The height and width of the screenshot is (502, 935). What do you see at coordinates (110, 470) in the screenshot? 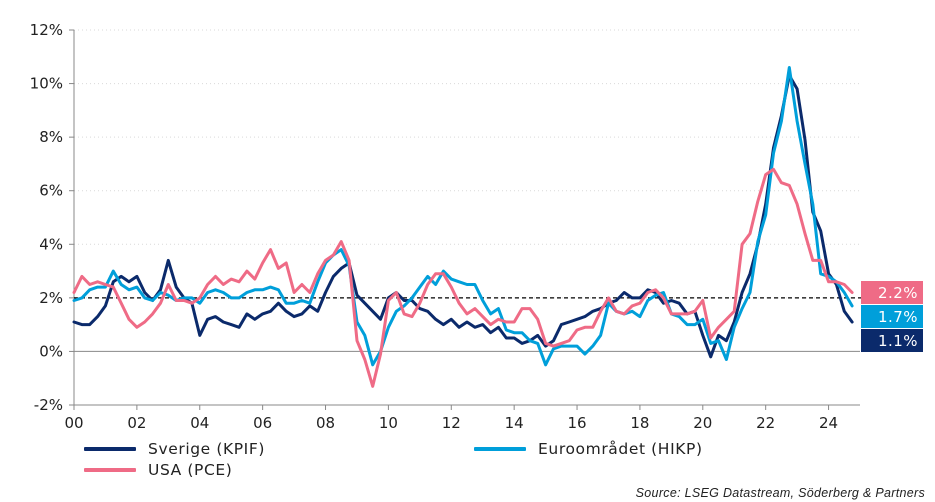
I see `legend-swatch-usa` at bounding box center [110, 470].